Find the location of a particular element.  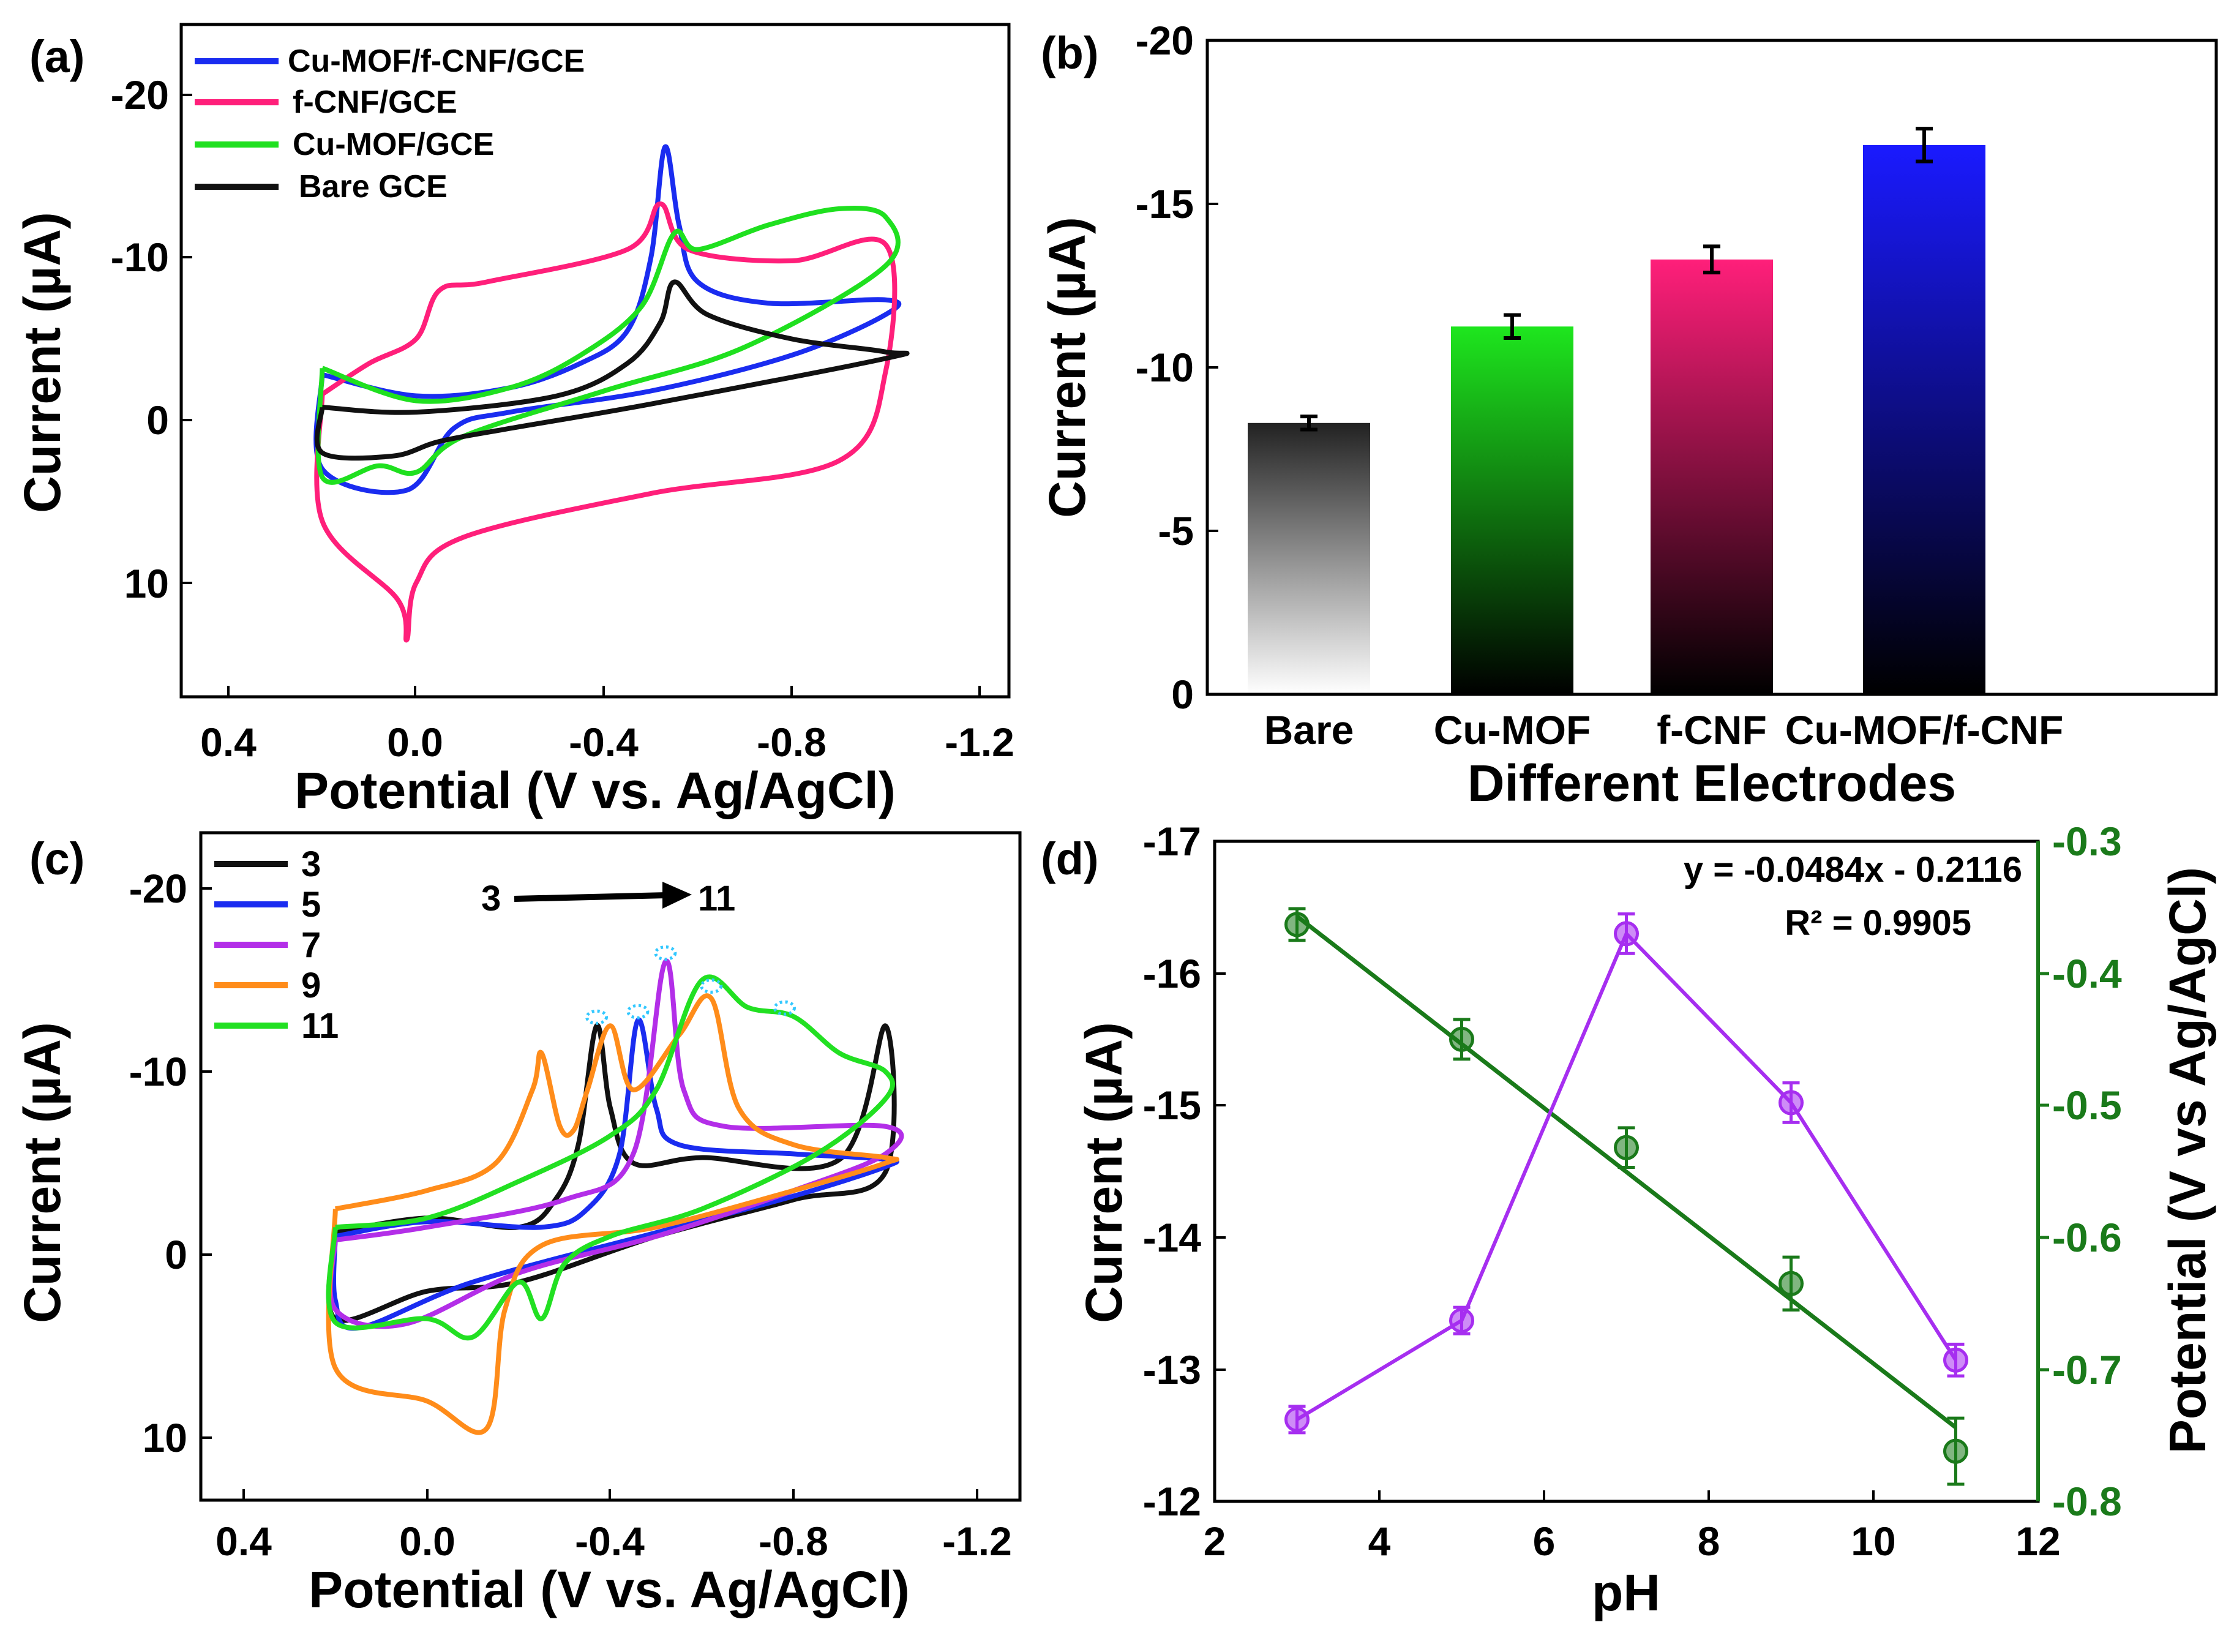

panel-d-right-ytick: -0.5 is located at coordinates (2087, 1105).